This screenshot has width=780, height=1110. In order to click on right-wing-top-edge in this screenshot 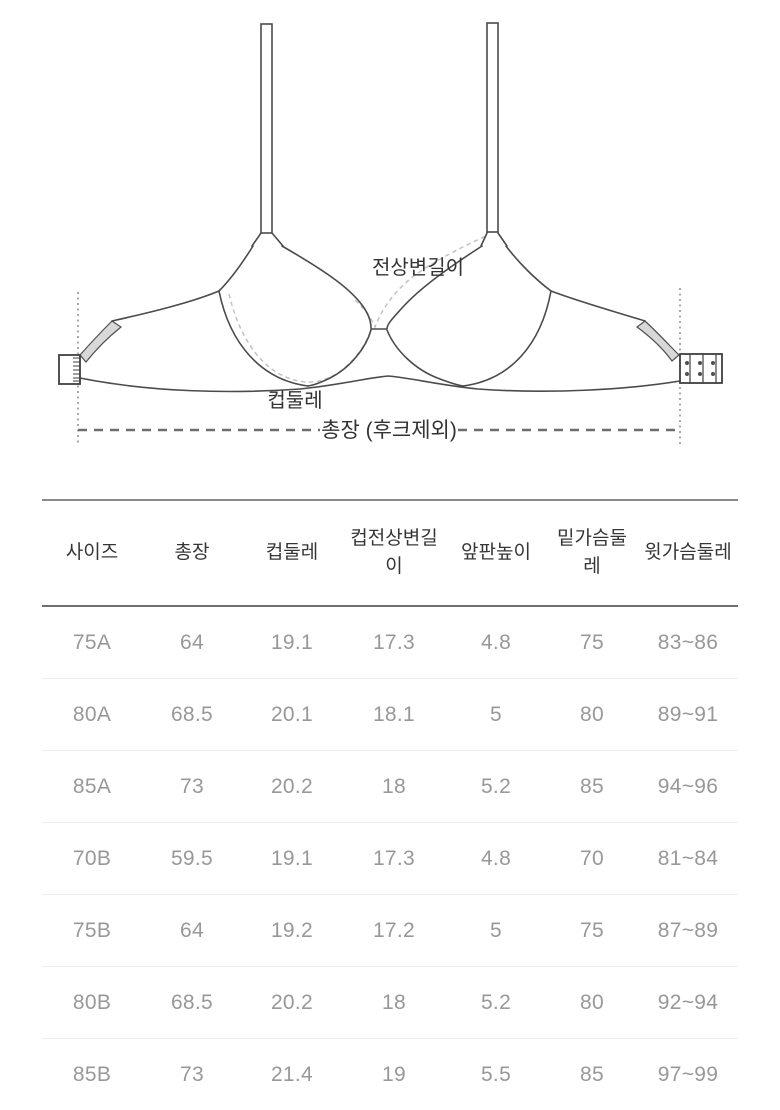, I will do `click(598, 306)`.